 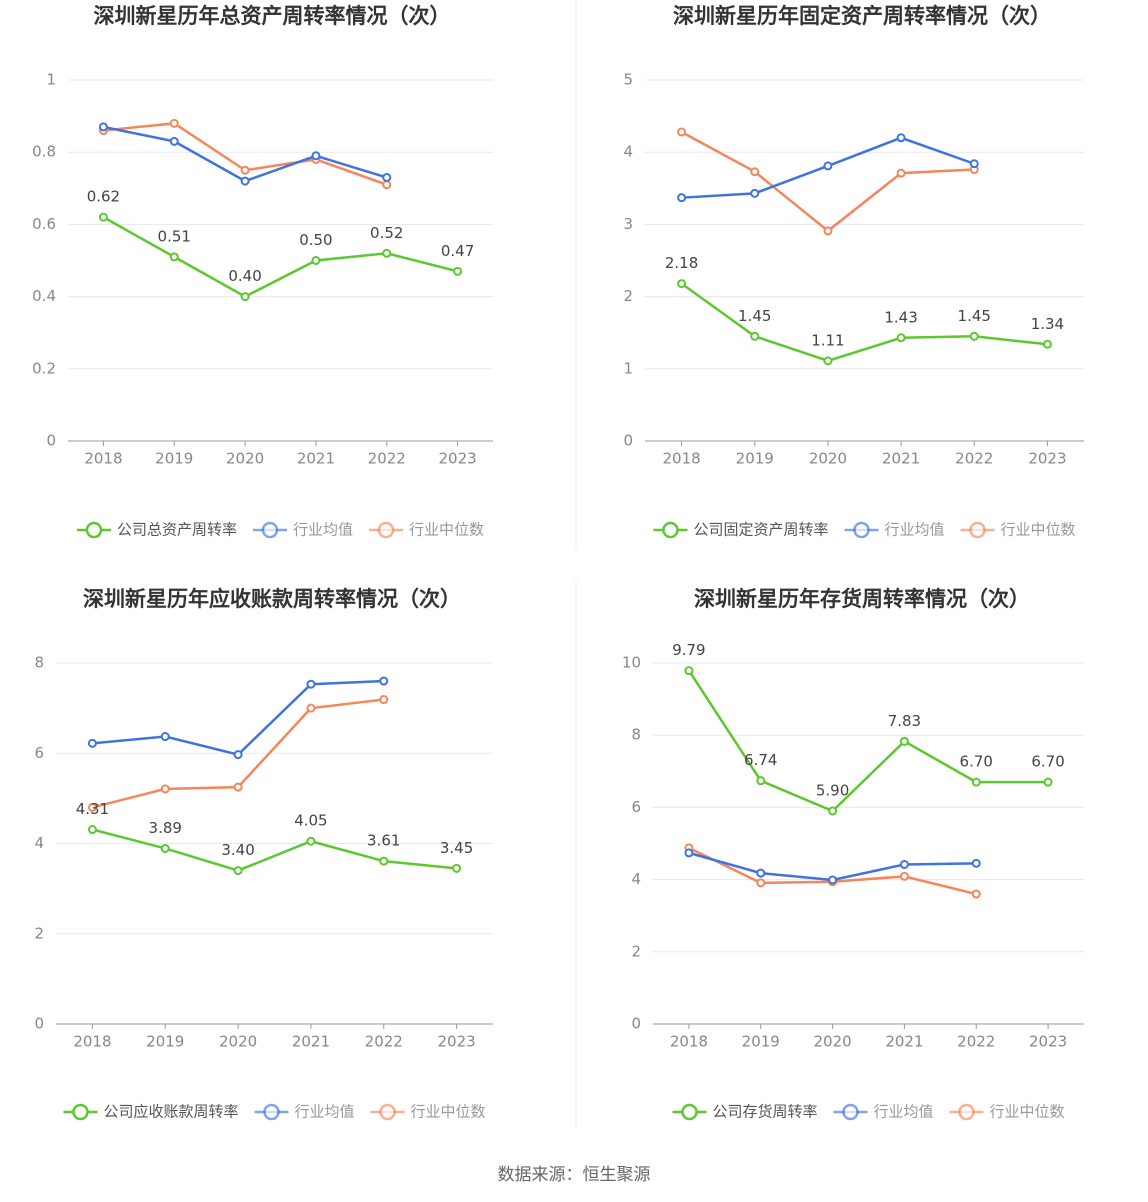 I want to click on data-label: 0.47, so click(x=457, y=251).